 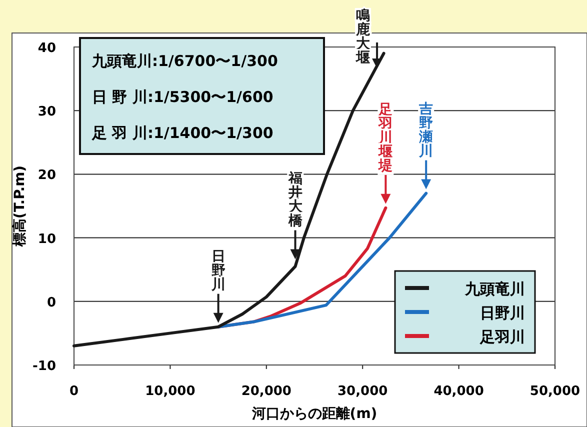 What do you see at coordinates (385, 138) in the screenshot?
I see `annotation: 足羽川堰堤` at bounding box center [385, 138].